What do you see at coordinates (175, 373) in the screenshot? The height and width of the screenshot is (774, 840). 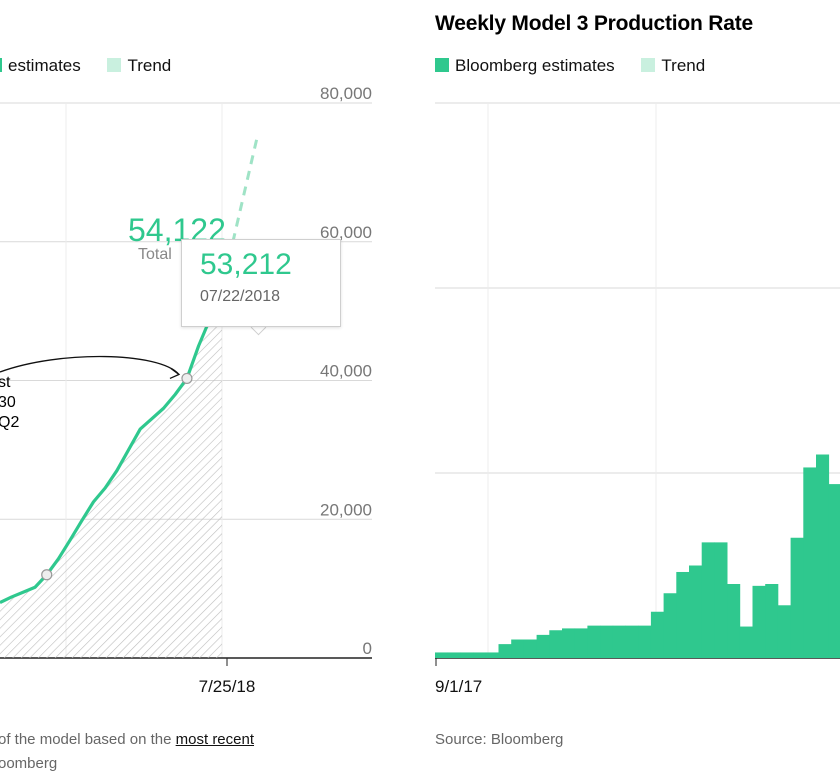 I see `callout-arrow-head` at bounding box center [175, 373].